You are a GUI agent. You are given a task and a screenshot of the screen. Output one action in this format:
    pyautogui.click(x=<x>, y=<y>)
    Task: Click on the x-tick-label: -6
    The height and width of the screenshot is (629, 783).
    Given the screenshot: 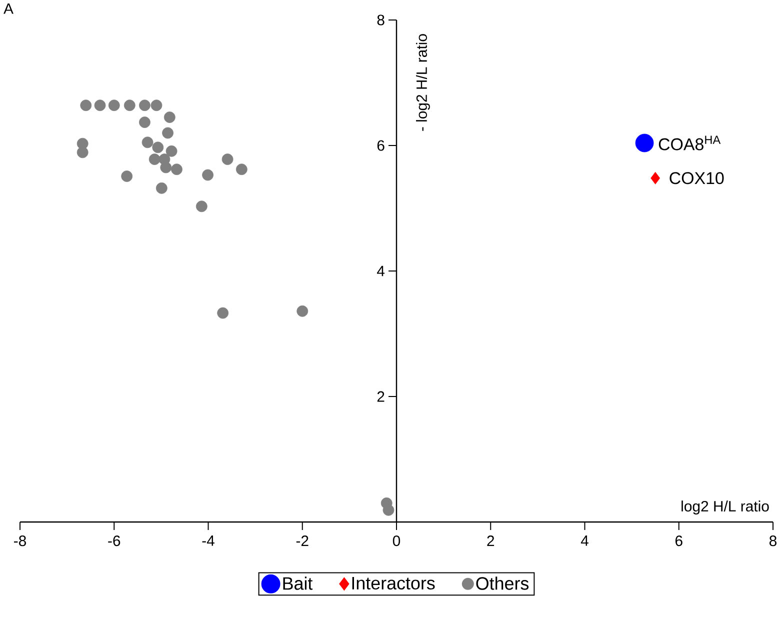 What is the action you would take?
    pyautogui.click(x=114, y=541)
    